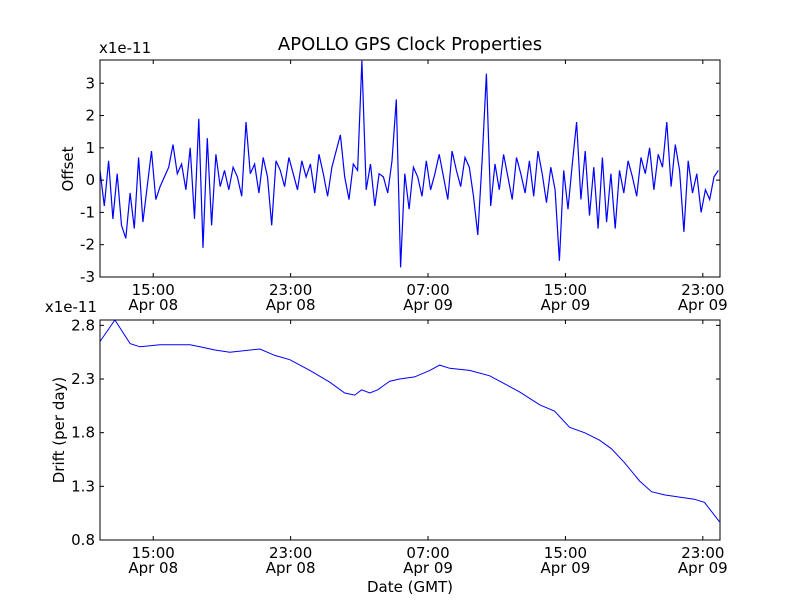 The image size is (800, 600). I want to click on y-tick-label: 0.8, so click(83, 540).